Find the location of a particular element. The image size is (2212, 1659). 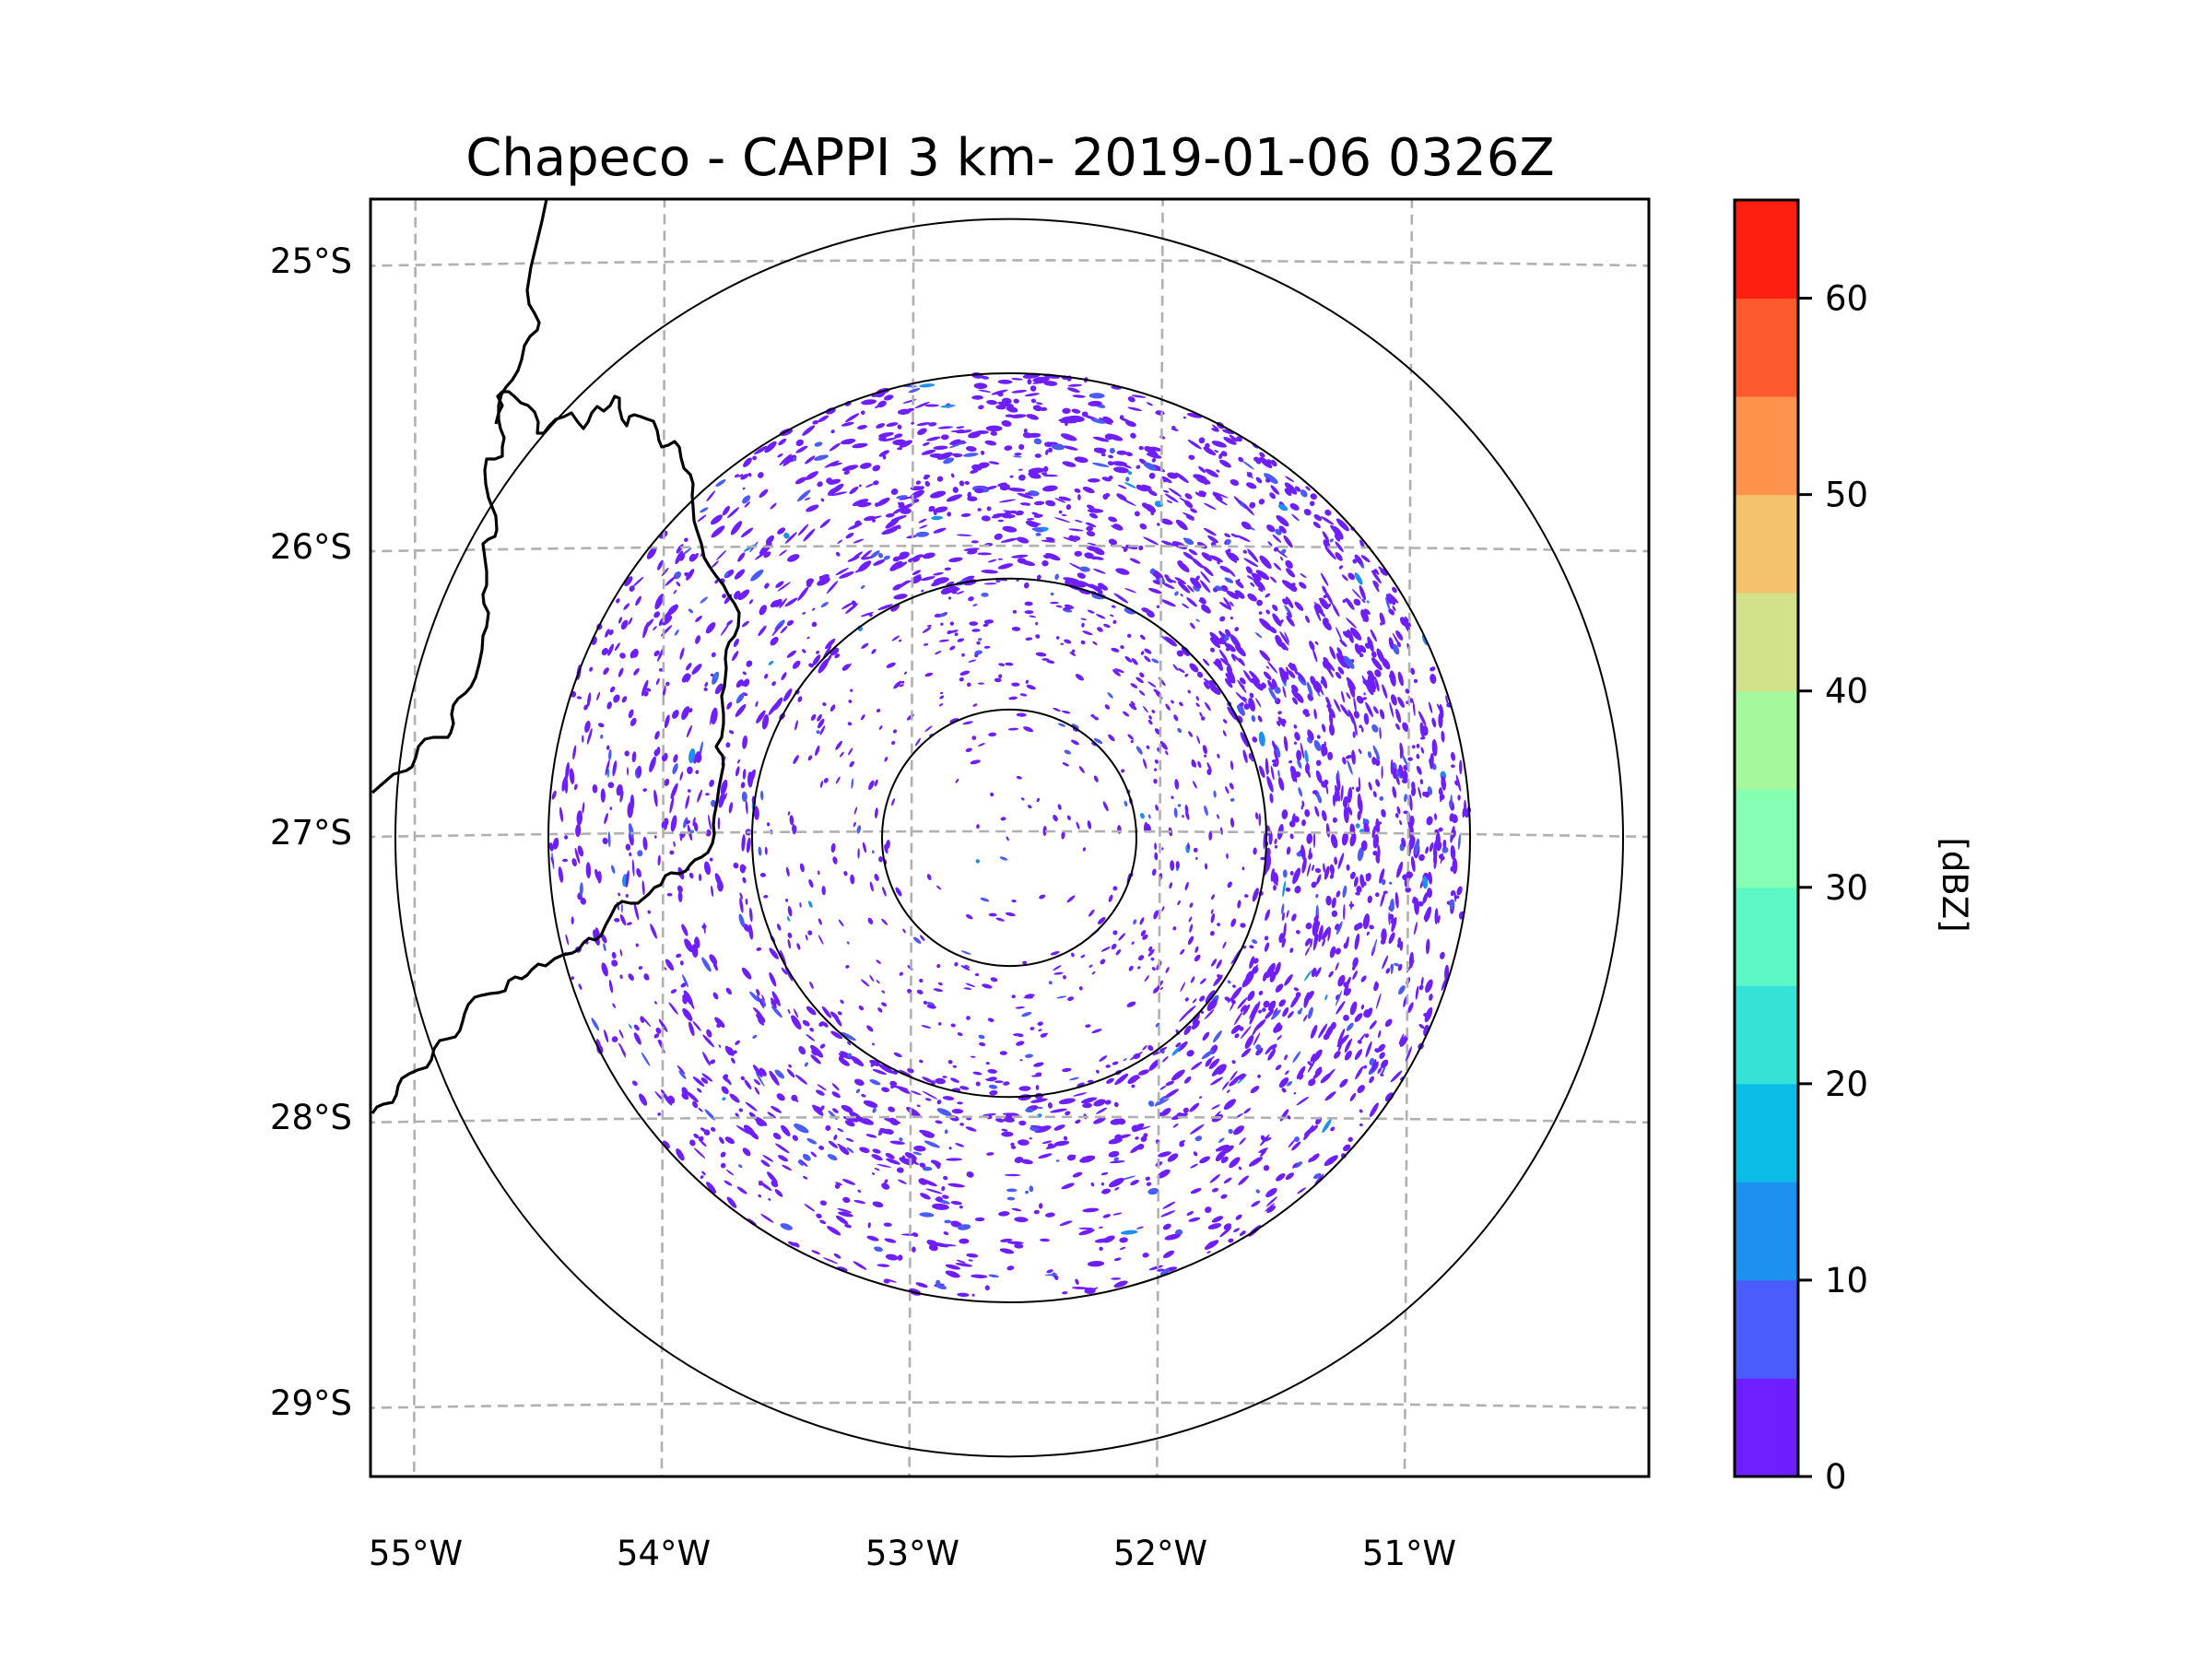

meridian-gridline is located at coordinates (1160, 838).